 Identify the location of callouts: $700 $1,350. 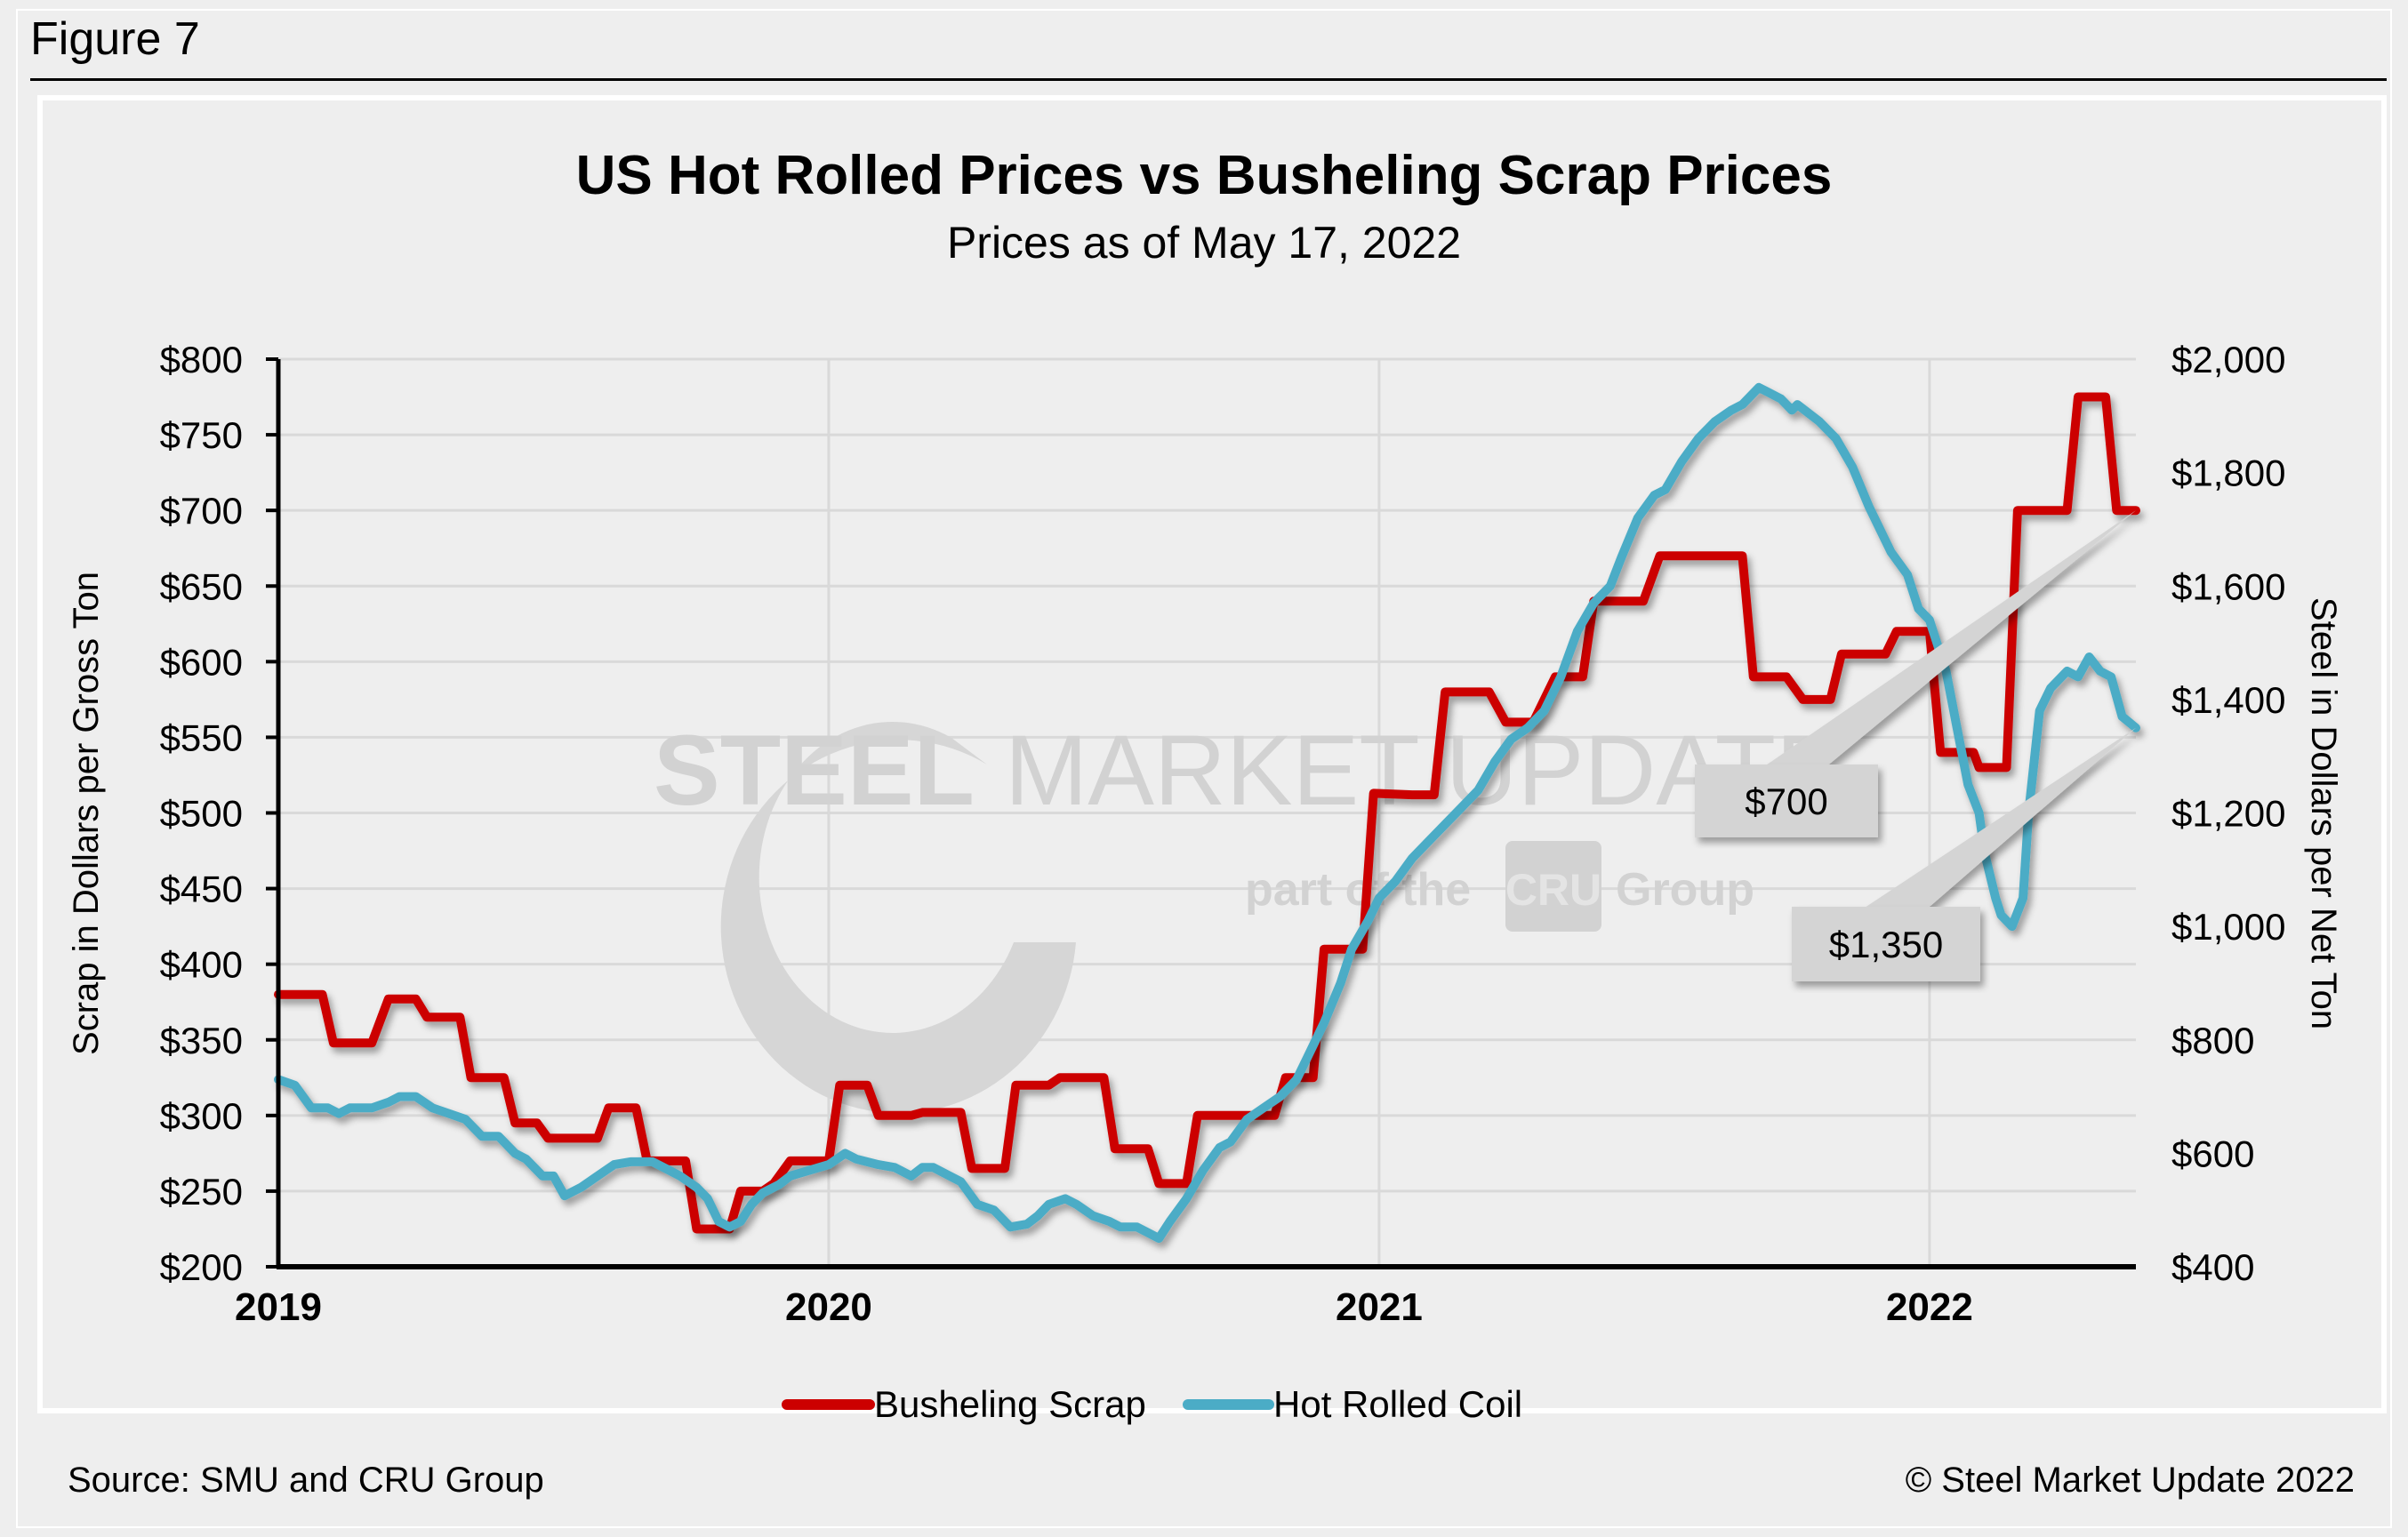
(1916, 745).